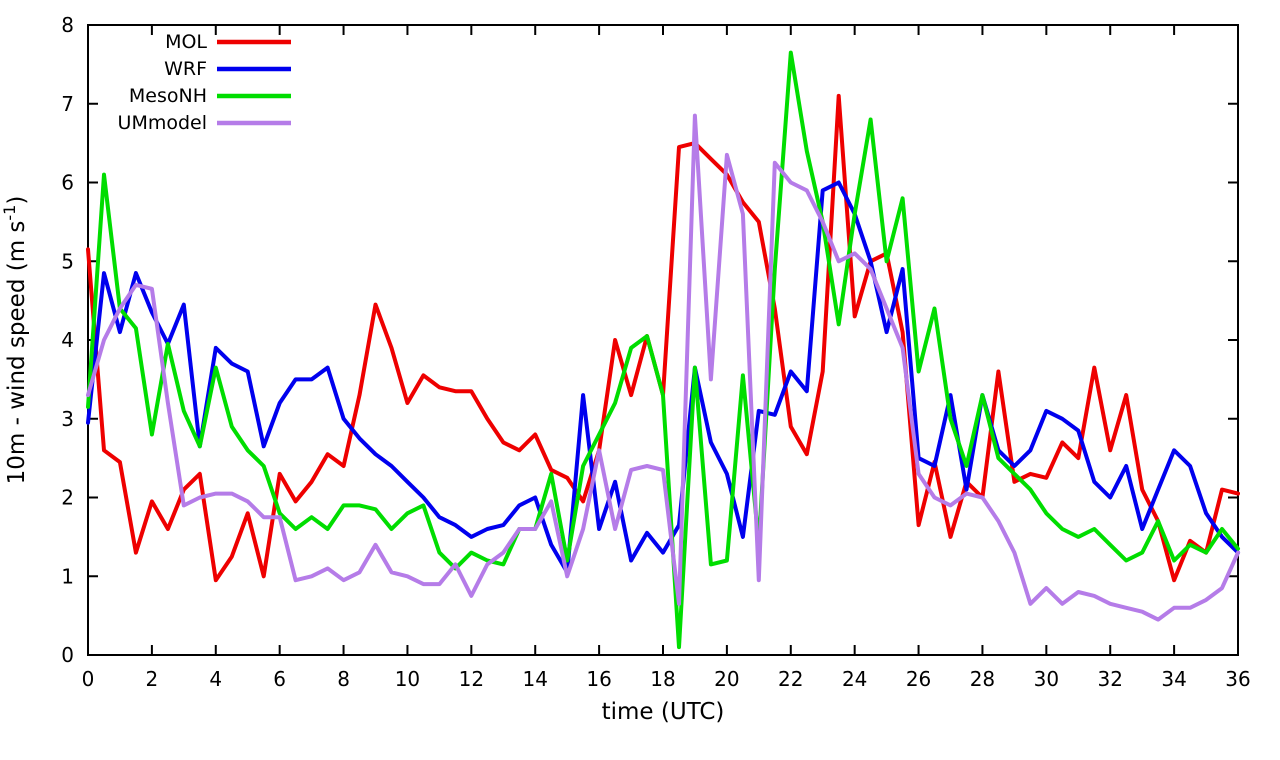 The height and width of the screenshot is (760, 1280). I want to click on legend-label-MOL: MOL, so click(186, 42).